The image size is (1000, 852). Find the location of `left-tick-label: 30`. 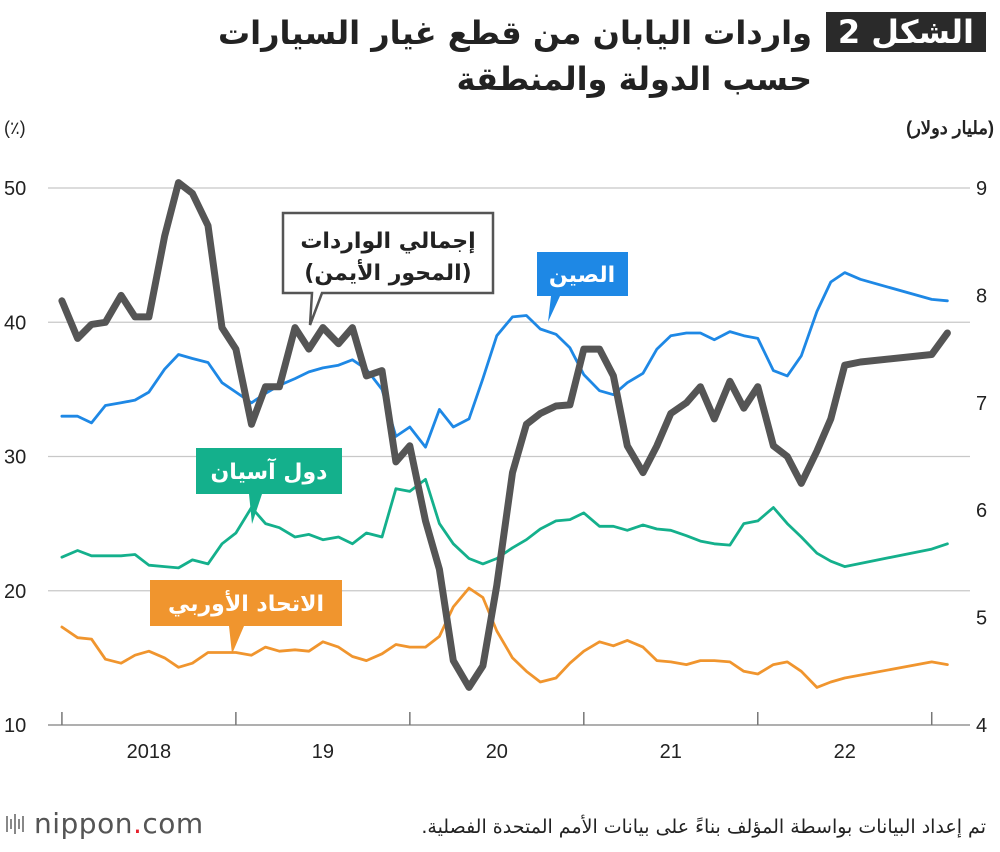

left-tick-label: 30 is located at coordinates (15, 458).